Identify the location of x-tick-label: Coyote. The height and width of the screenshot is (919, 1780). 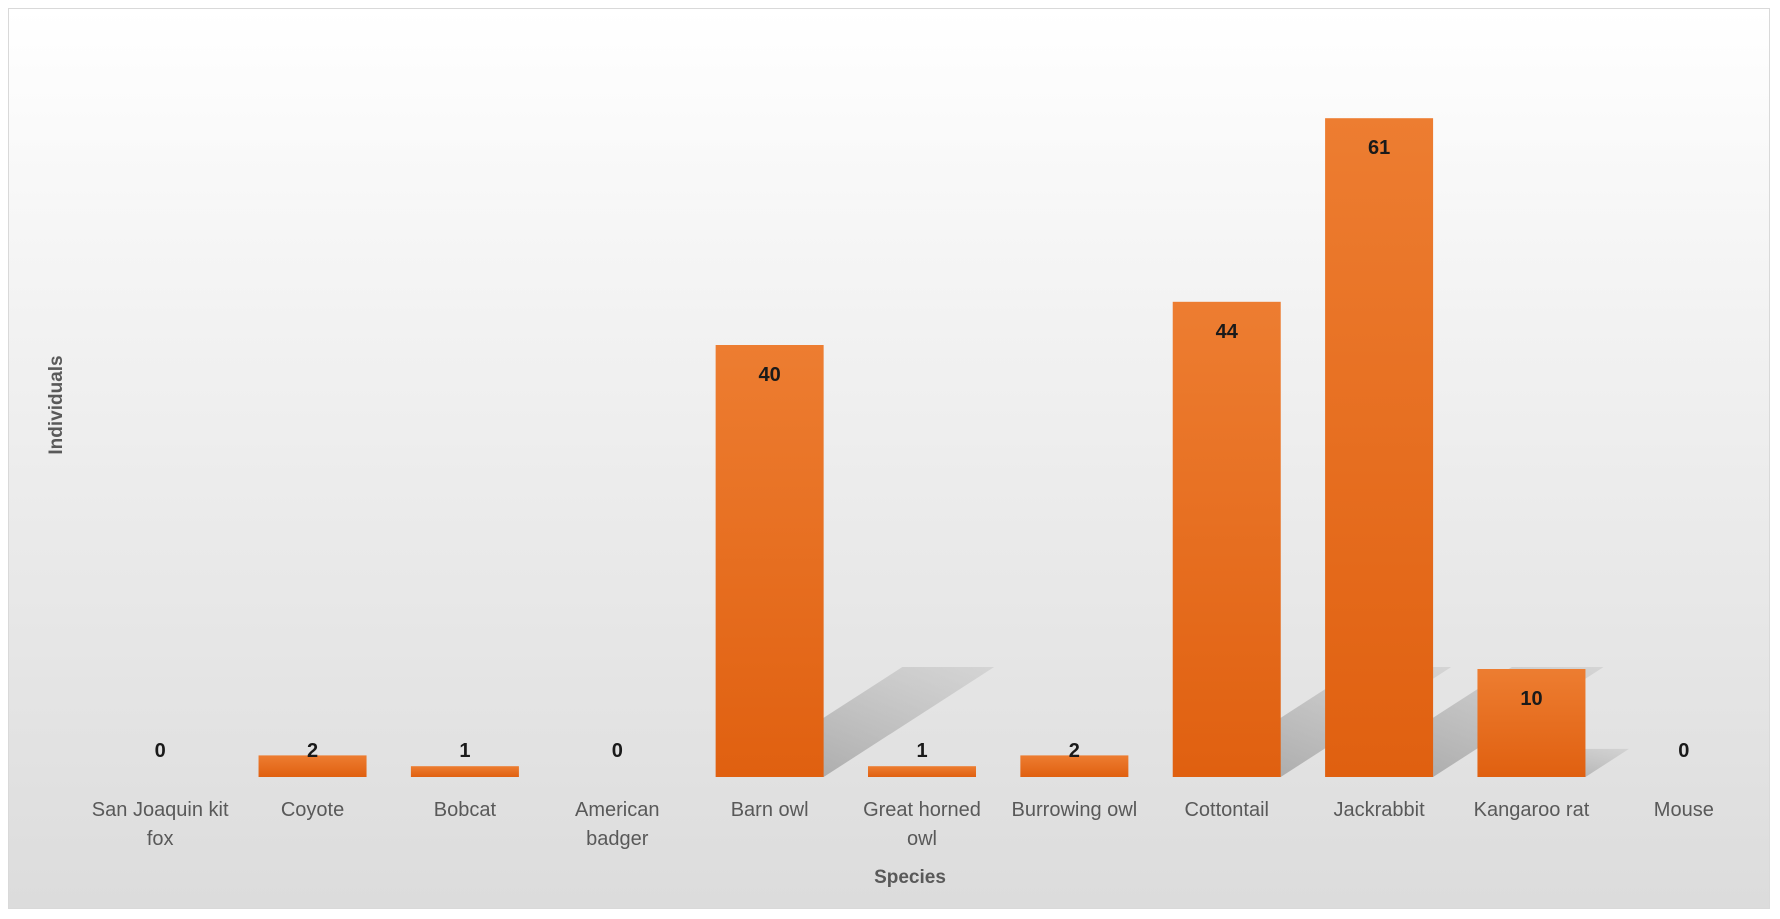
(312, 810).